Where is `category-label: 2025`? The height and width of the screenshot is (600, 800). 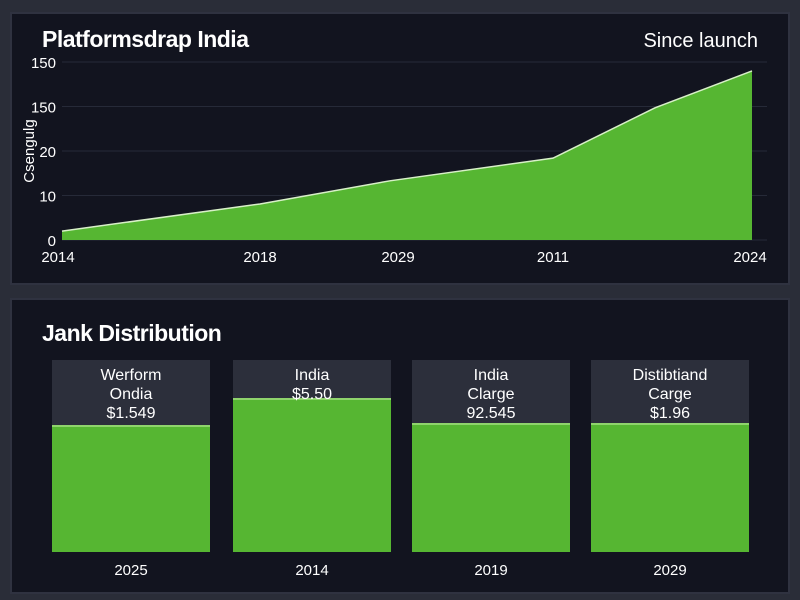
category-label: 2025 is located at coordinates (131, 570).